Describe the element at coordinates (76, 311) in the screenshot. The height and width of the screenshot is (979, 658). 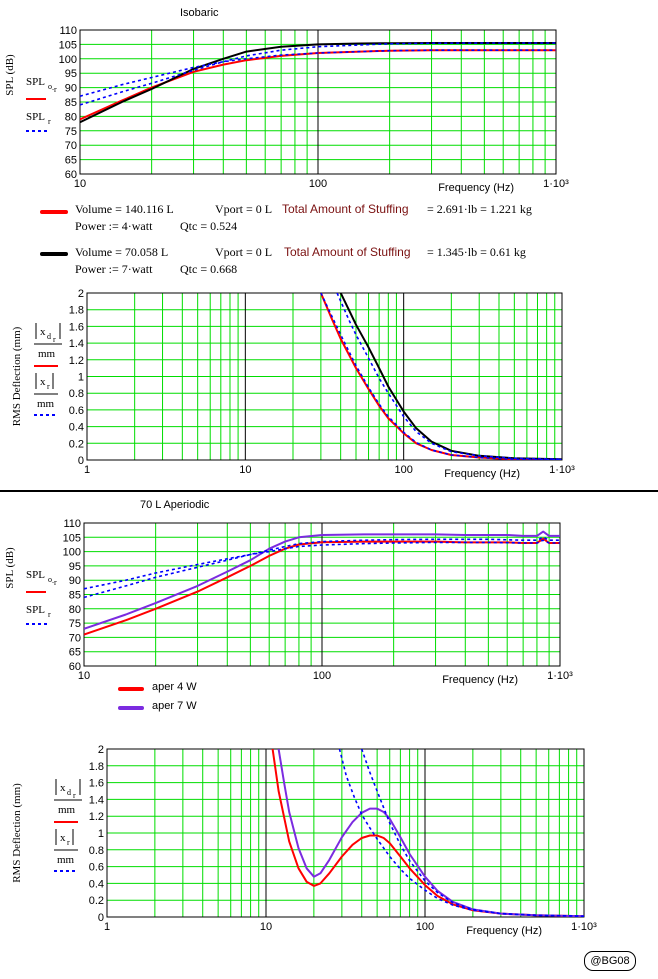
I see `y-tick-label: 1.8` at that location.